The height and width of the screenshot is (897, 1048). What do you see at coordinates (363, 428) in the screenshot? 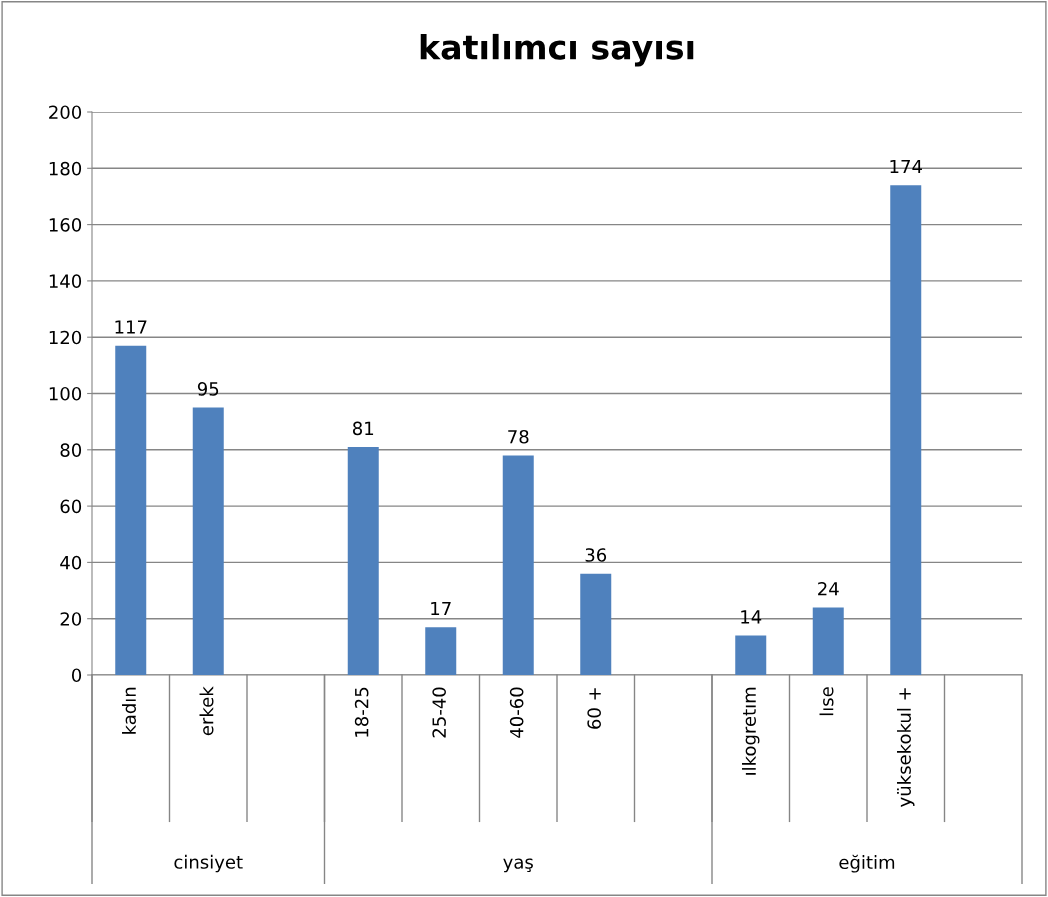
I see `data-label: 81` at bounding box center [363, 428].